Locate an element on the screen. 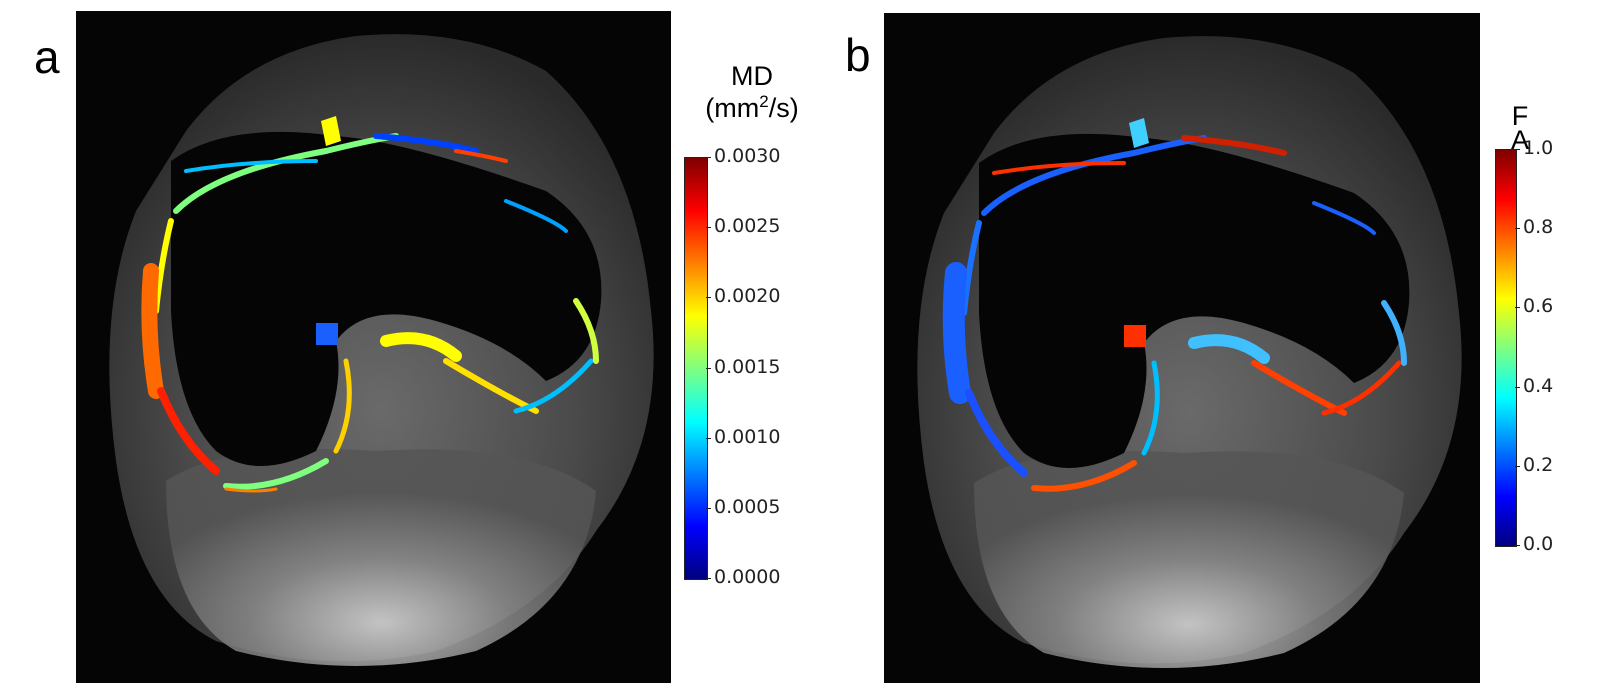 The width and height of the screenshot is (1600, 683). colorbar-a-tick-label: 0.0025 is located at coordinates (747, 226).